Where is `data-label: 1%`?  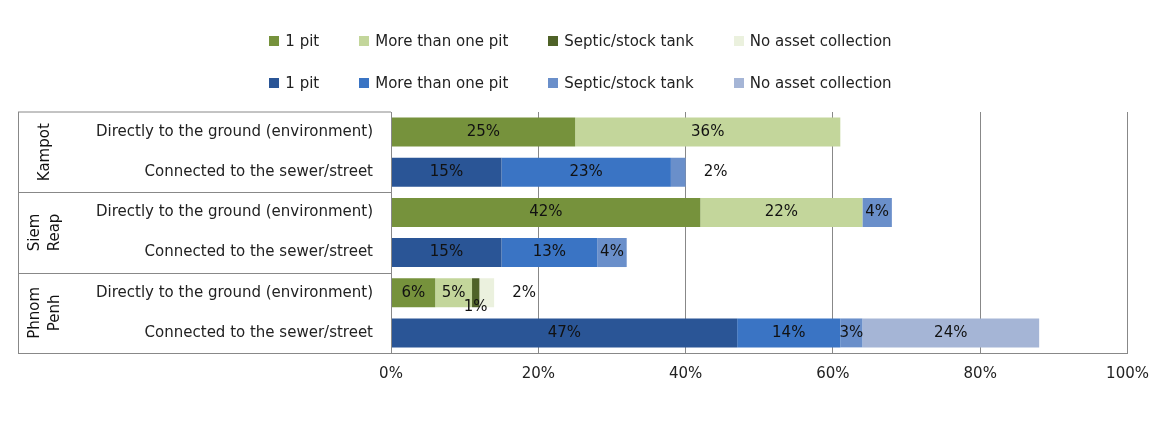
data-label: 1% is located at coordinates (475, 305).